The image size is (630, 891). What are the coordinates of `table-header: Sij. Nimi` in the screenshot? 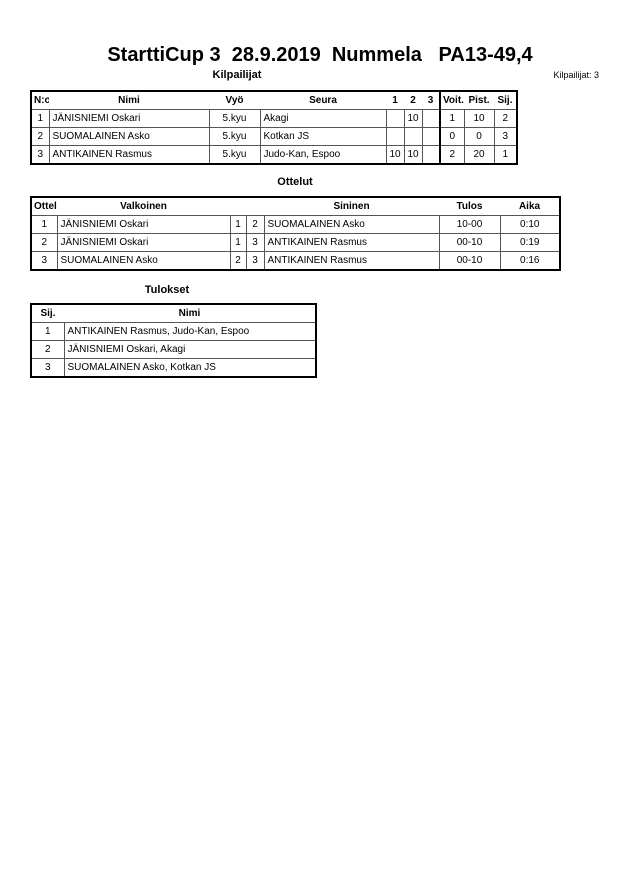 It's located at (173, 313).